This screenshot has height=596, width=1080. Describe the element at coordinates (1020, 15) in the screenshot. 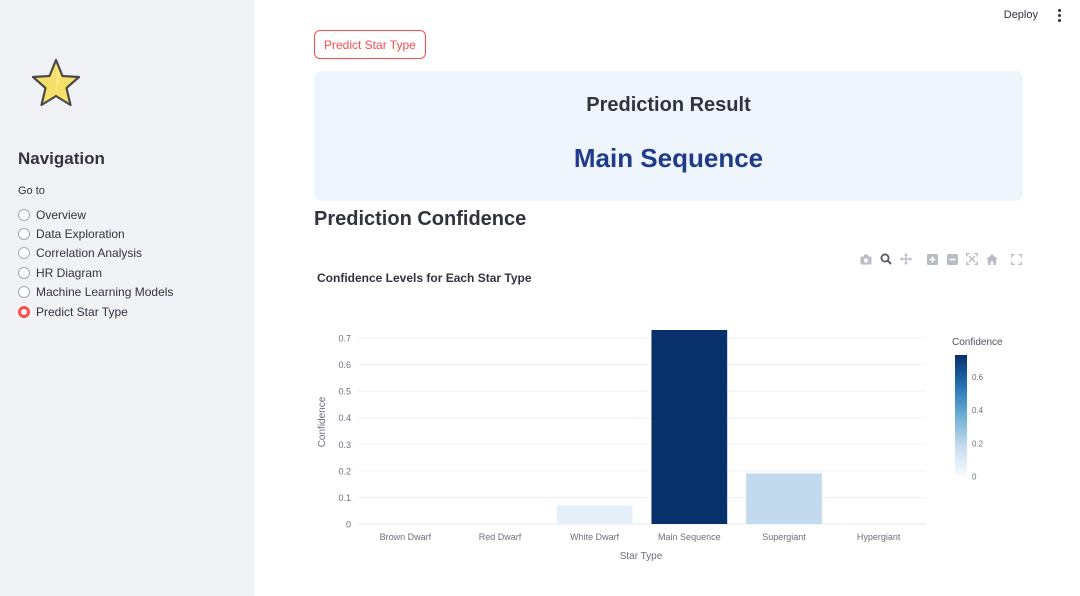

I see `deploy-button: Deploy` at that location.